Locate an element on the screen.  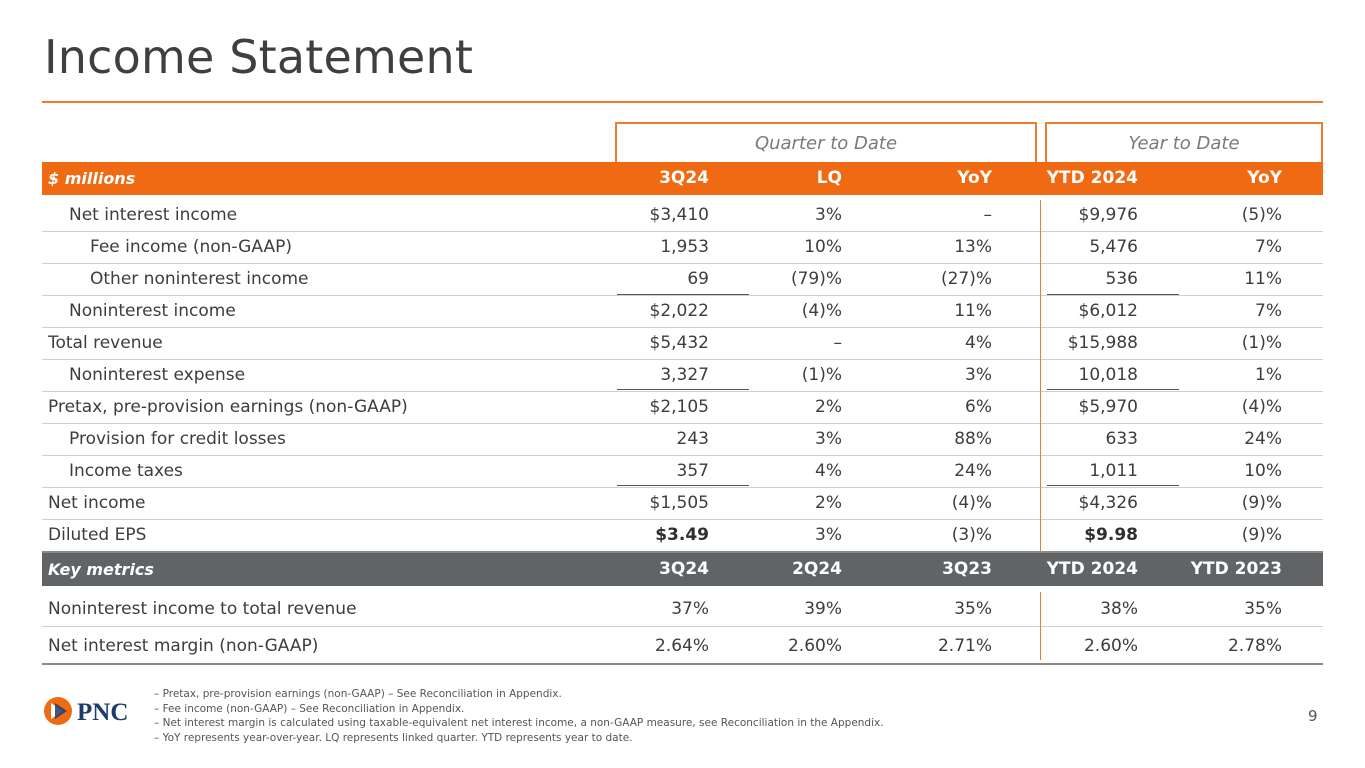
row-label: Diluted EPS is located at coordinates (97, 535).